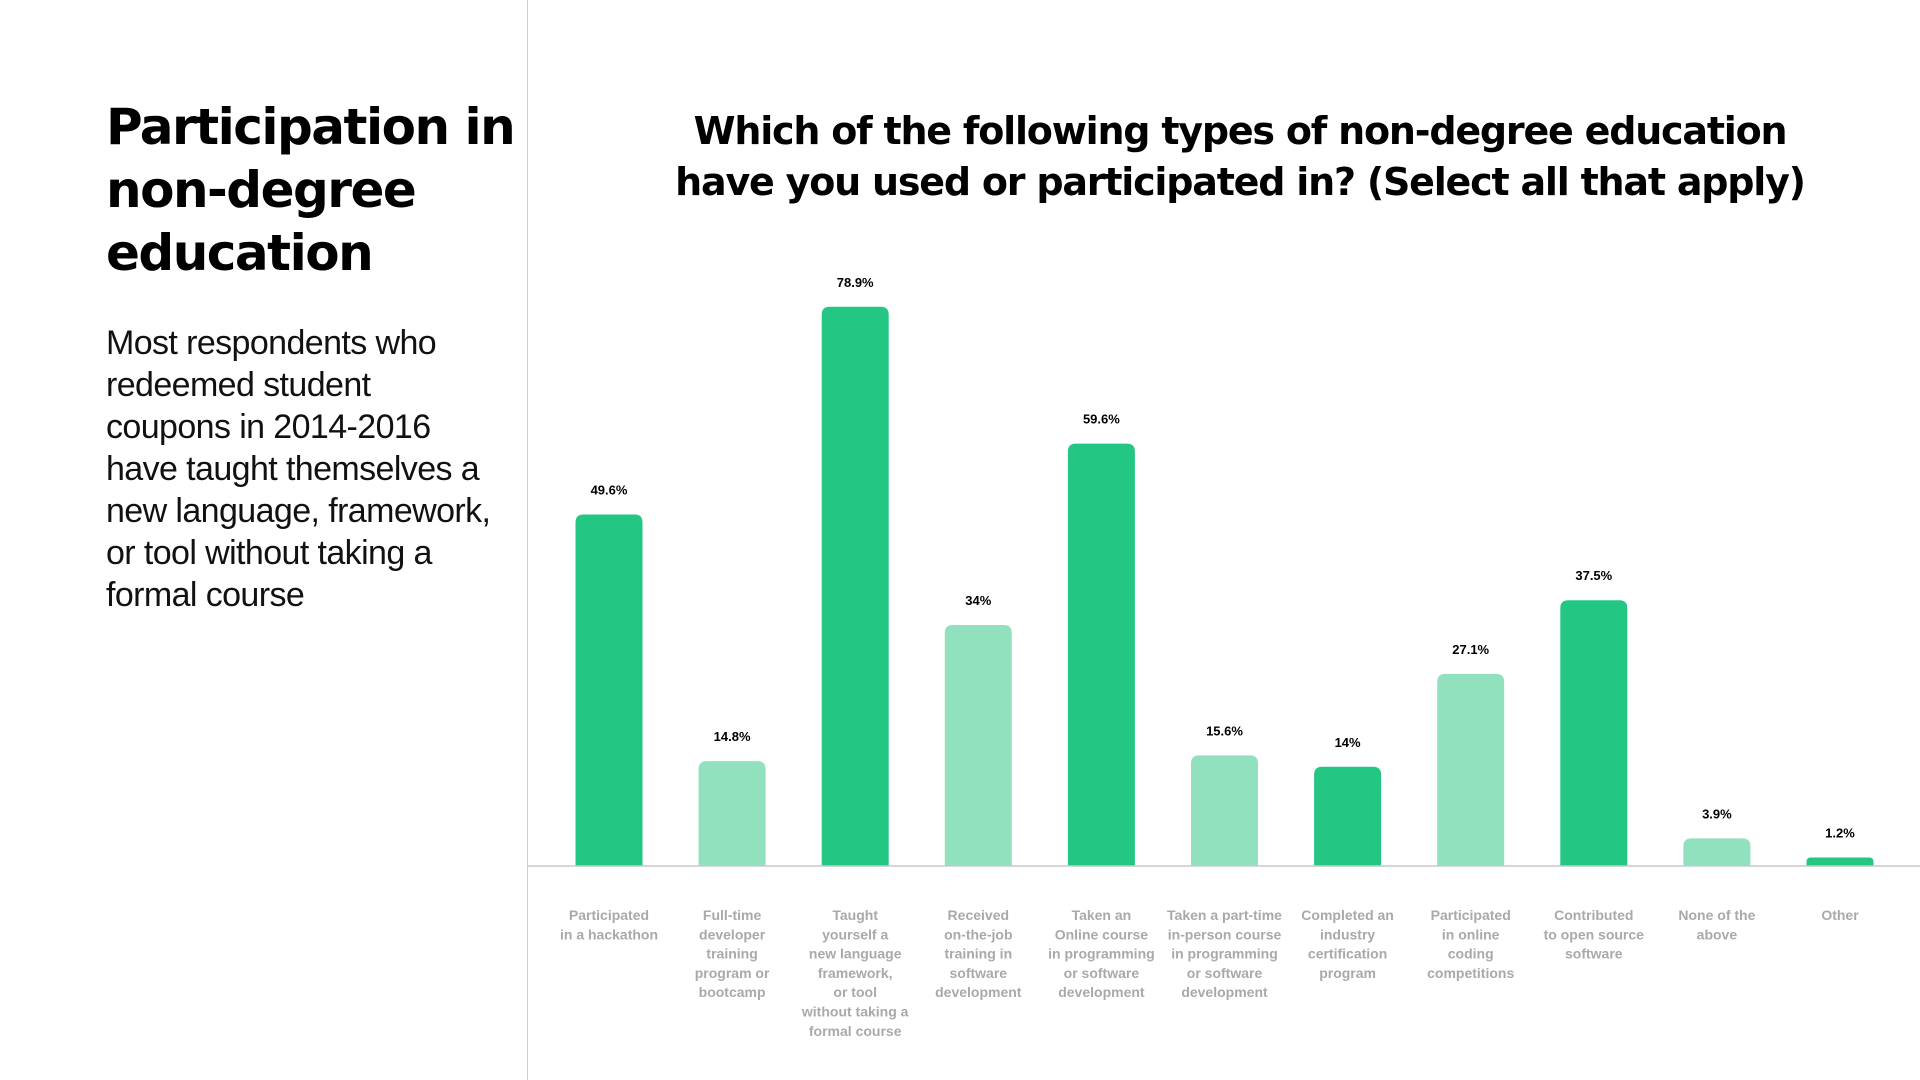 The image size is (1920, 1080). Describe the element at coordinates (1470, 944) in the screenshot. I see `category-label: Participated in online coding competitions` at that location.